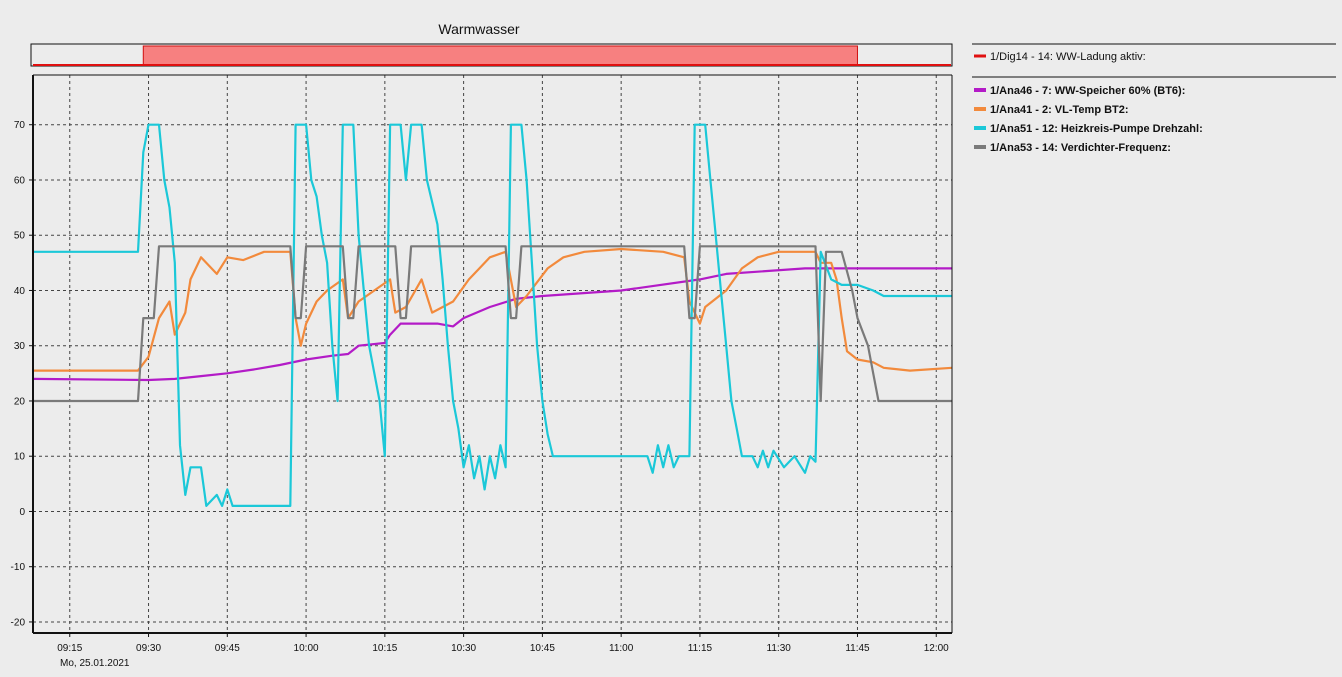  Describe the element at coordinates (227, 648) in the screenshot. I see `x-tick-label: 09:45` at that location.